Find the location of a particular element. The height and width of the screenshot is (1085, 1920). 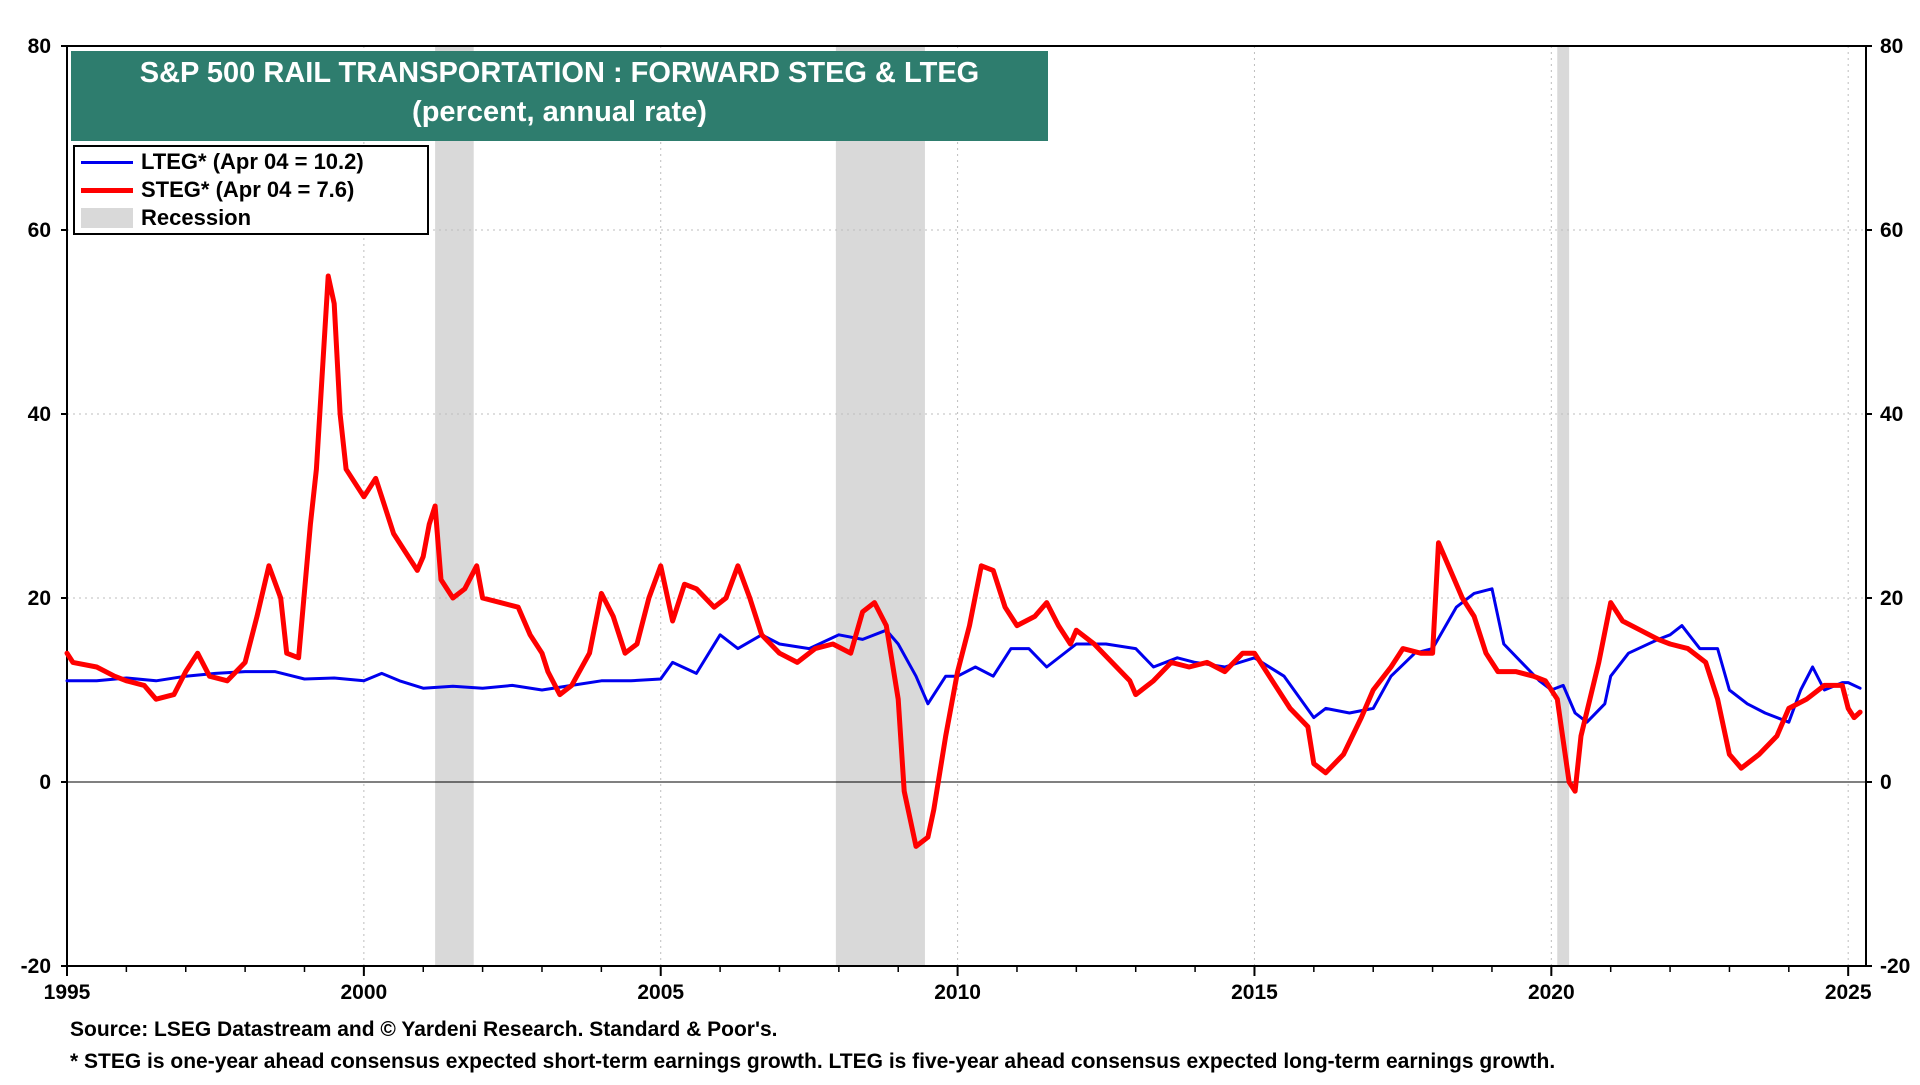

legend-item-steg: STEG* (Apr 04 = 7.6) is located at coordinates (217, 190).